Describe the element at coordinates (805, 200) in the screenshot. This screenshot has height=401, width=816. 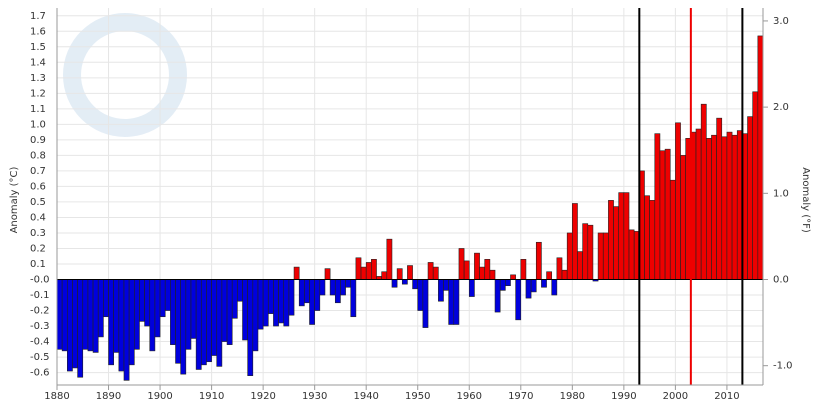
I see `y2-axis-label: Anomaly (°F)` at that location.